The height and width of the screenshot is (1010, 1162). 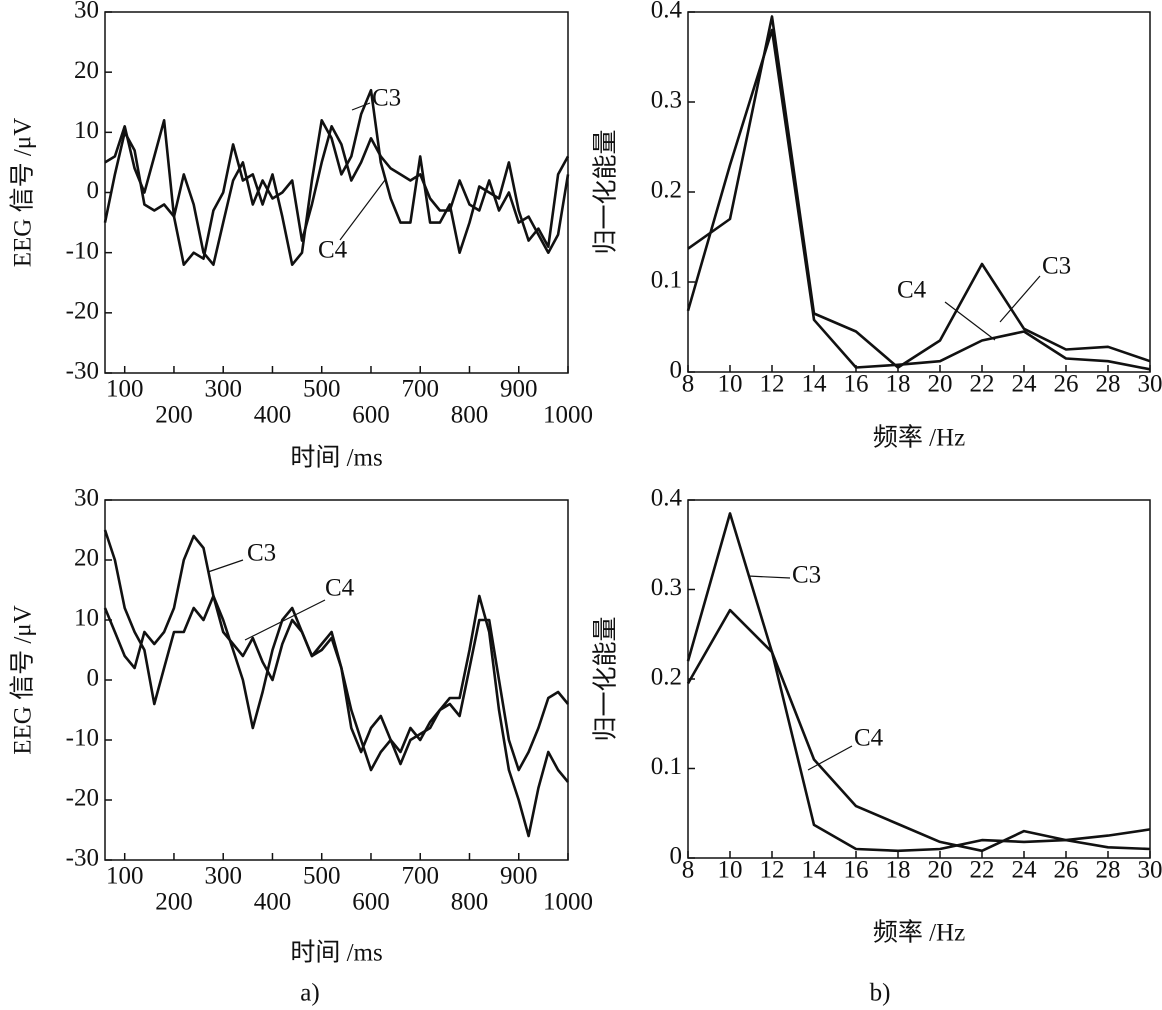 What do you see at coordinates (666, 677) in the screenshot?
I see `y-tick-label: 0.2` at bounding box center [666, 677].